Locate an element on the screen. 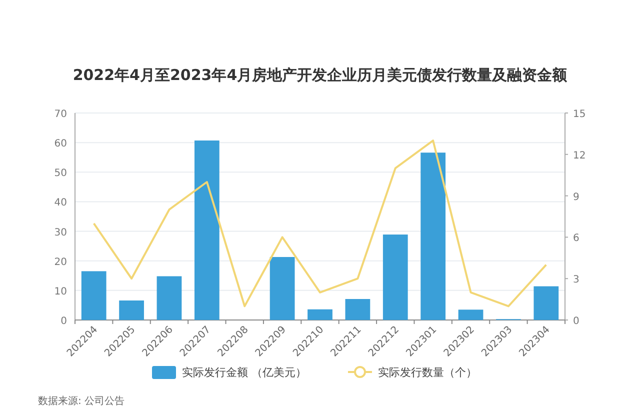 This screenshot has height=416, width=640. source-note: 数据来源: 公司公告 is located at coordinates (81, 401).